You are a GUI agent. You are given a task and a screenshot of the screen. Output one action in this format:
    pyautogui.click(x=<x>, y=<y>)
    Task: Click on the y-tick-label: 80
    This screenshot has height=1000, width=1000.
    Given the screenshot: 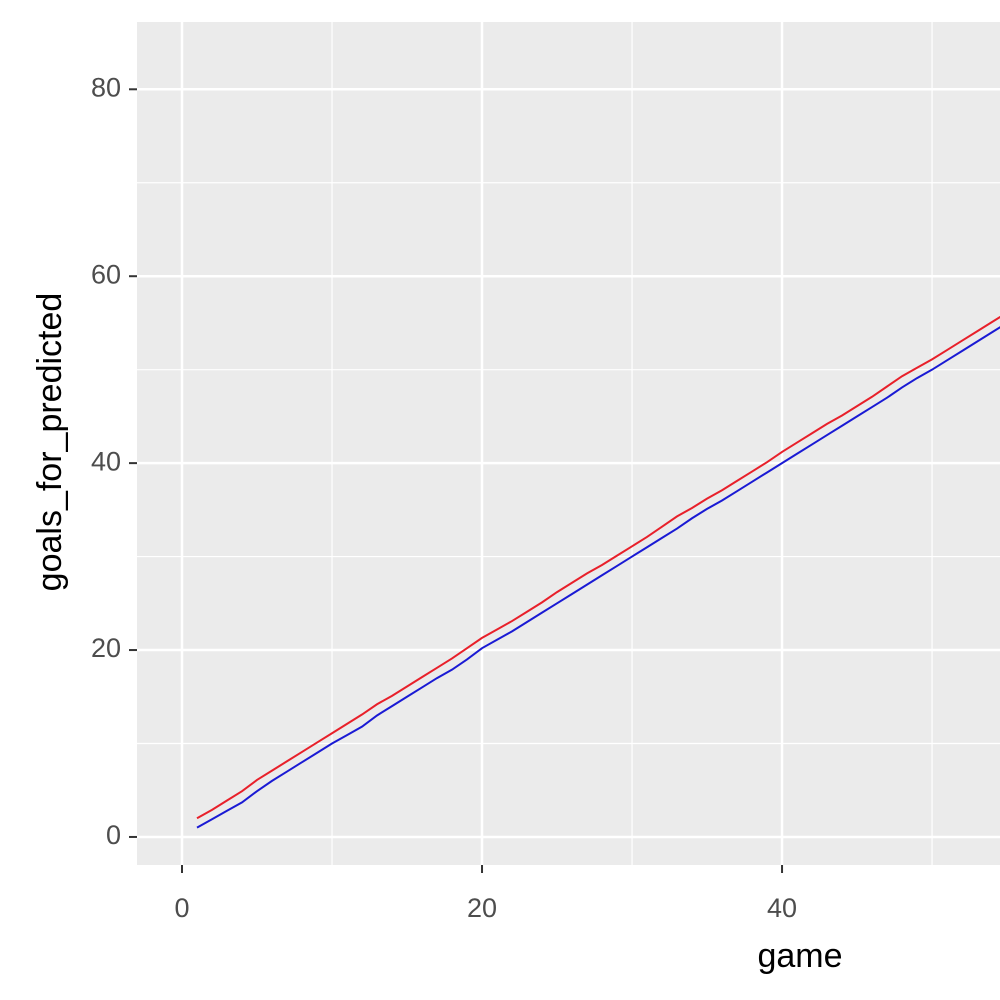 What is the action you would take?
    pyautogui.click(x=106, y=87)
    